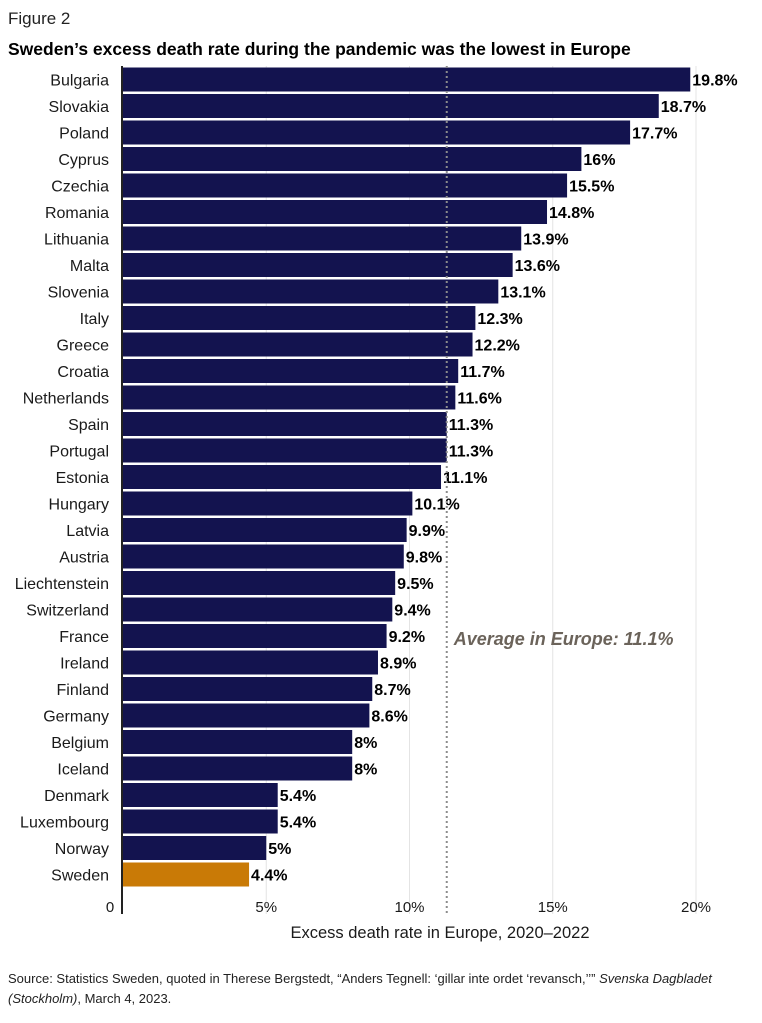 The height and width of the screenshot is (1023, 762). What do you see at coordinates (82, 478) in the screenshot?
I see `category-label-estonia: Estonia` at bounding box center [82, 478].